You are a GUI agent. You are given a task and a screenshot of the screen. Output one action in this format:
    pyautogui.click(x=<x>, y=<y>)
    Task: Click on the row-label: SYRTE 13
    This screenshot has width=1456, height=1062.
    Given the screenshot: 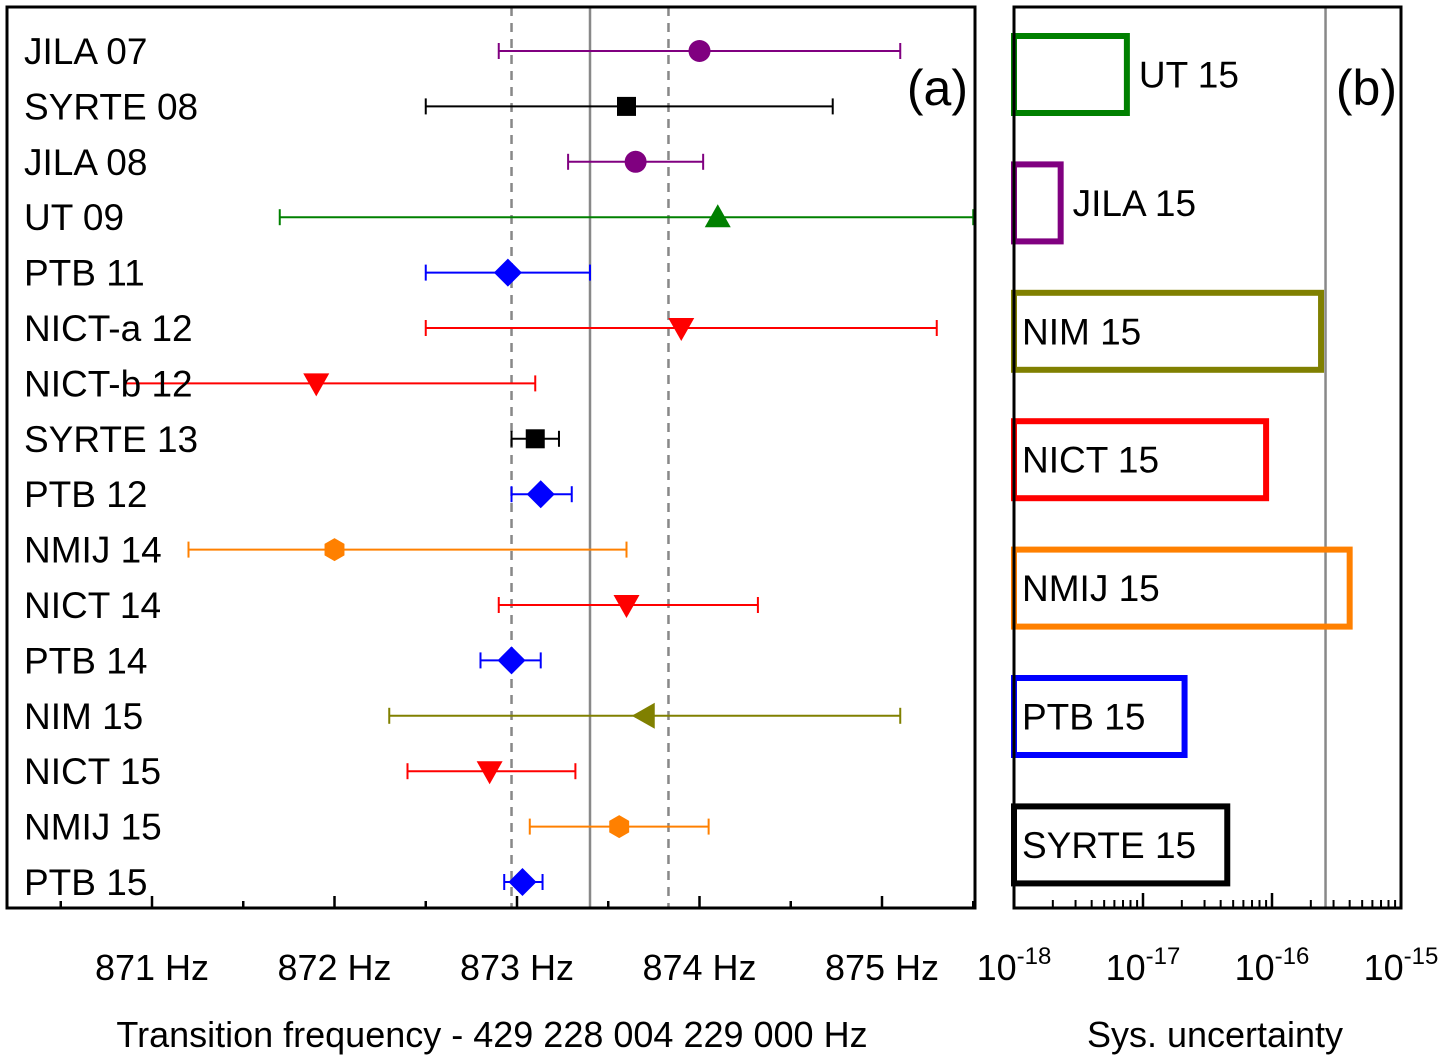 What is the action you would take?
    pyautogui.click(x=111, y=439)
    